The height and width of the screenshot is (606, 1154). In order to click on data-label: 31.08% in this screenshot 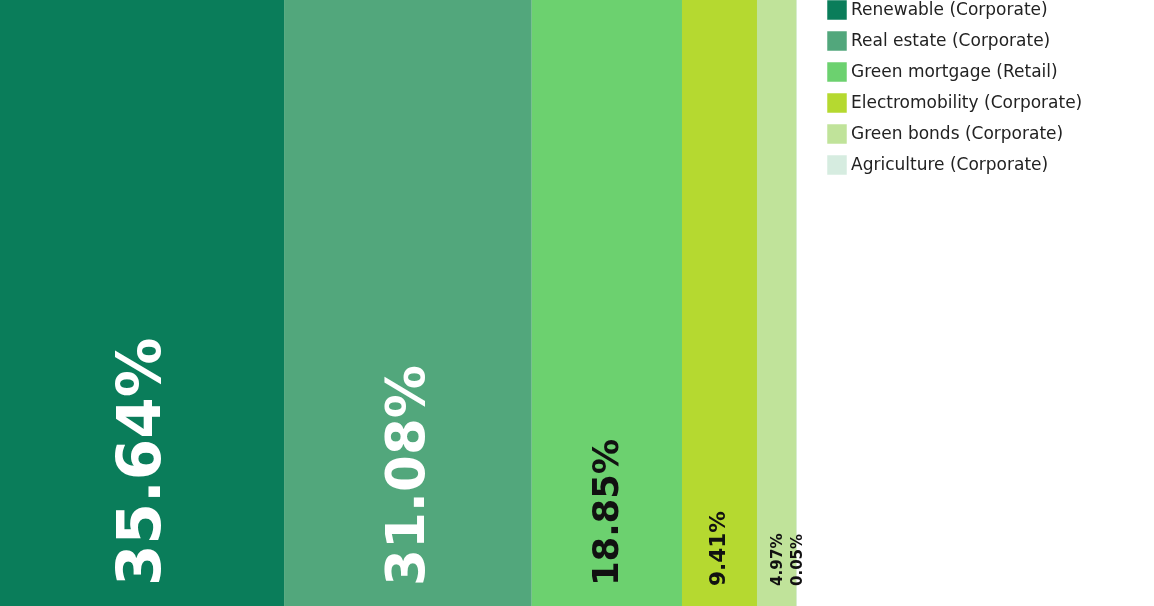, I will do `click(405, 475)`.